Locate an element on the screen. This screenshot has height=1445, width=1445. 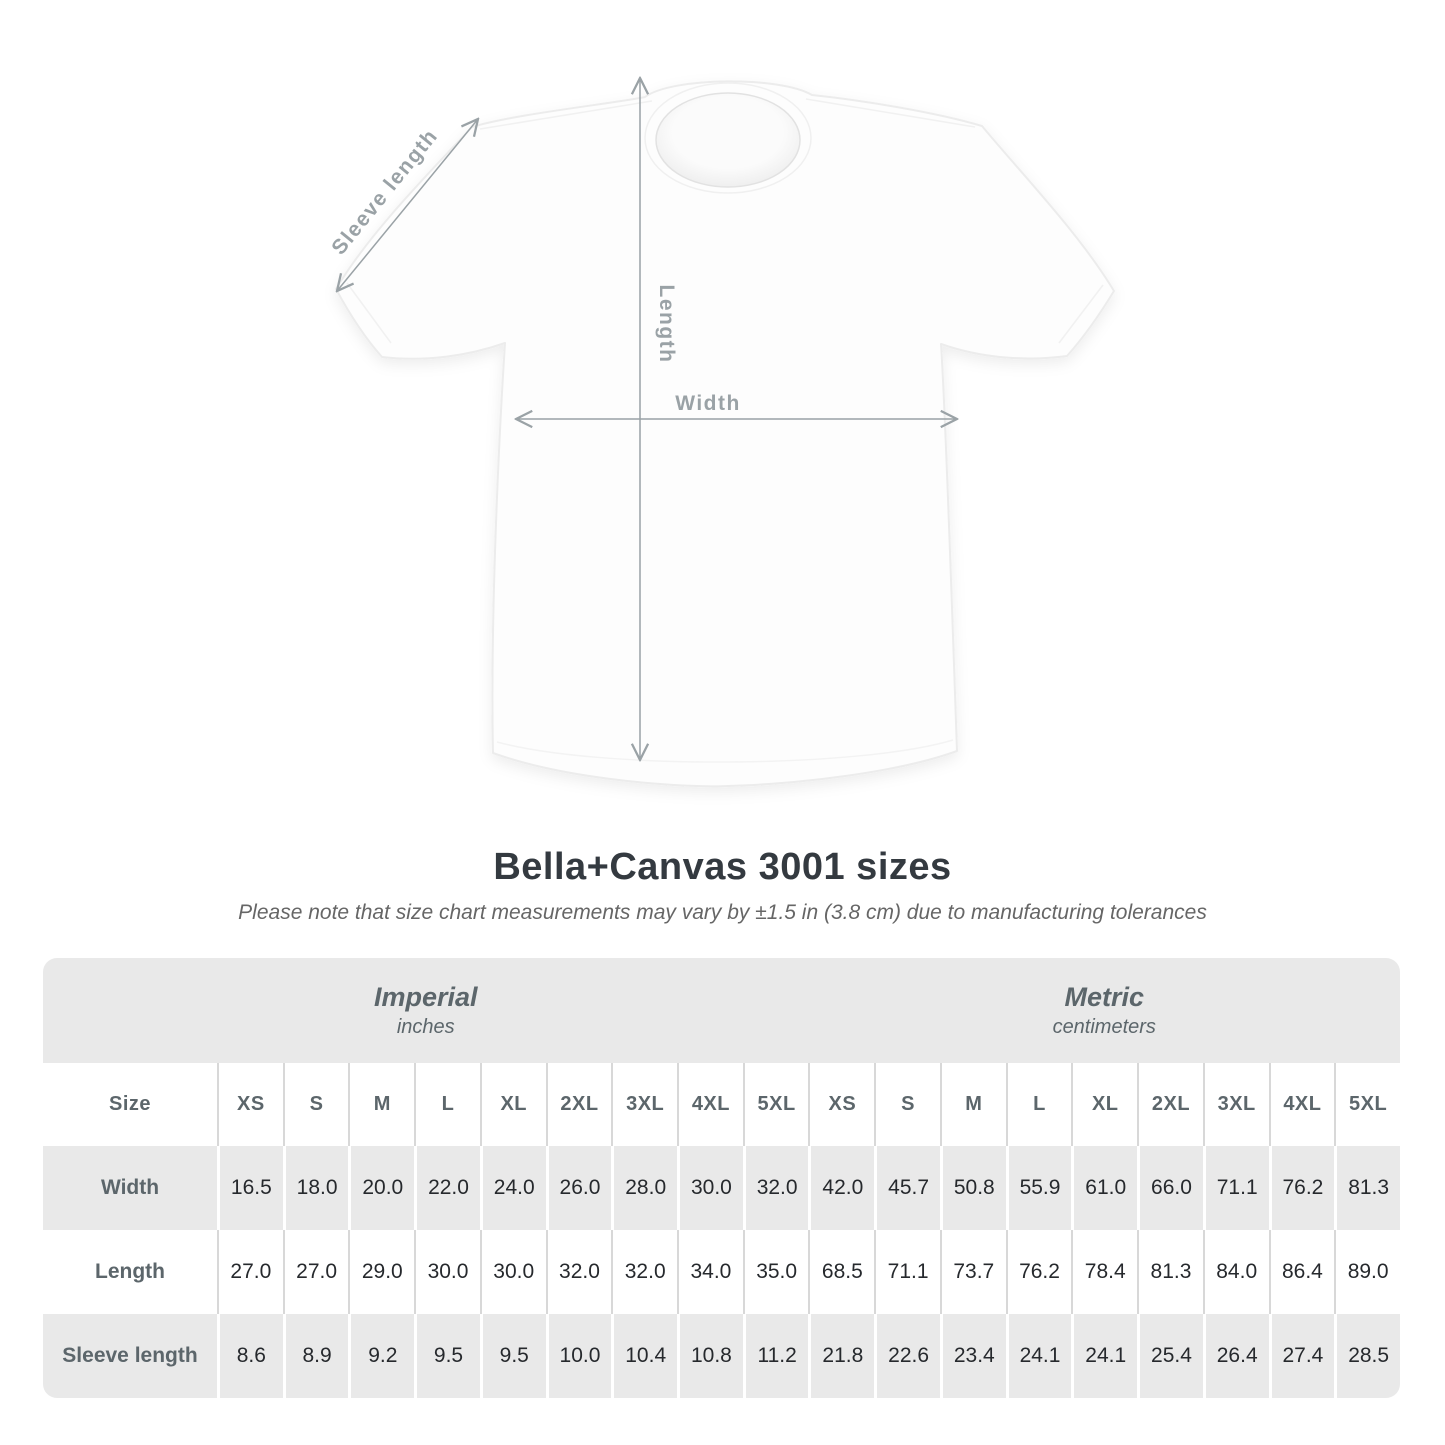
page-title: Bella+Canvas 3001 sizes is located at coordinates (722, 867).